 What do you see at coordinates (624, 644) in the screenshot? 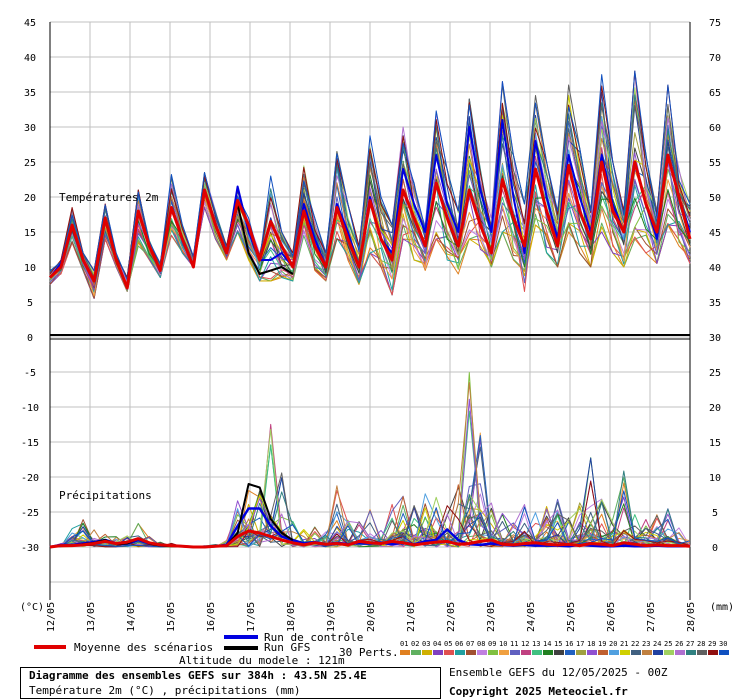
I see `perturbation-number: 21` at bounding box center [624, 644].